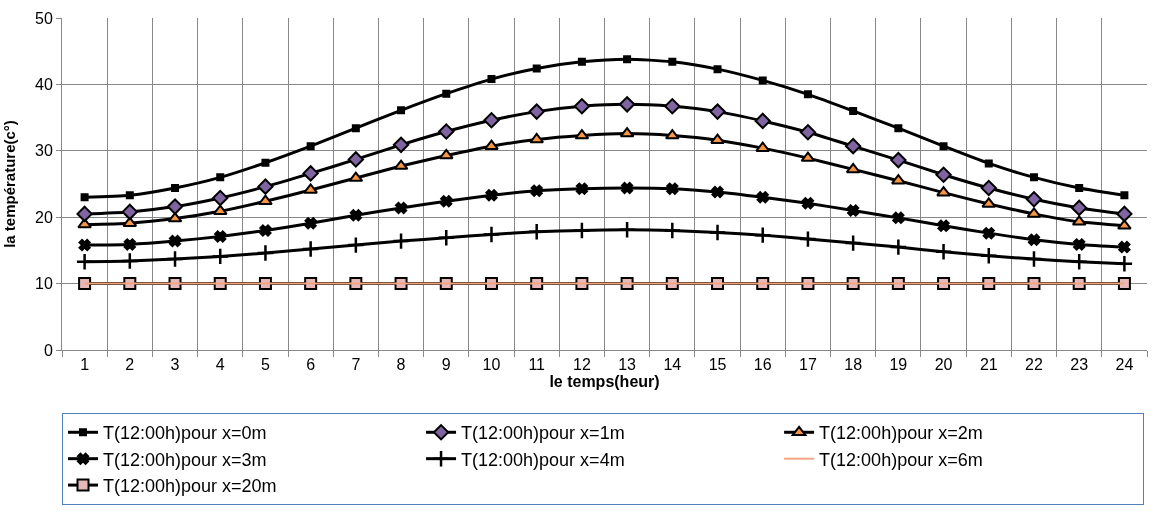  I want to click on y-tick-label: 0, so click(48, 350).